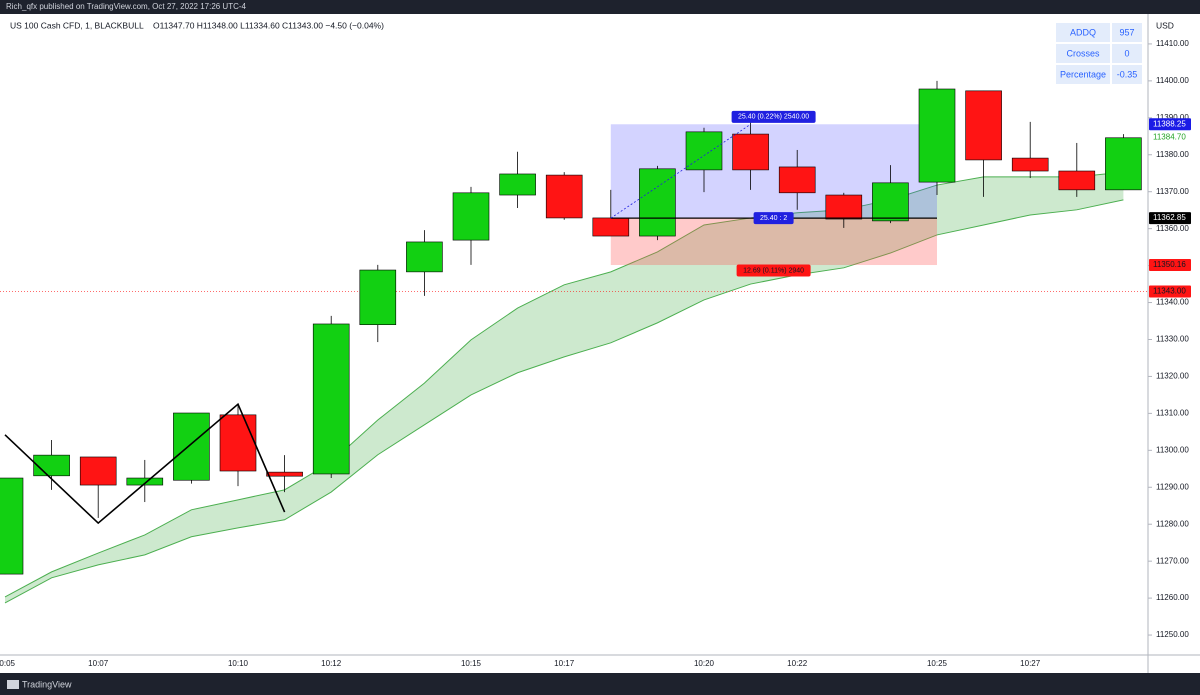 The image size is (1200, 695). What do you see at coordinates (331, 663) in the screenshot?
I see `x-tick-label: 10:12` at bounding box center [331, 663].